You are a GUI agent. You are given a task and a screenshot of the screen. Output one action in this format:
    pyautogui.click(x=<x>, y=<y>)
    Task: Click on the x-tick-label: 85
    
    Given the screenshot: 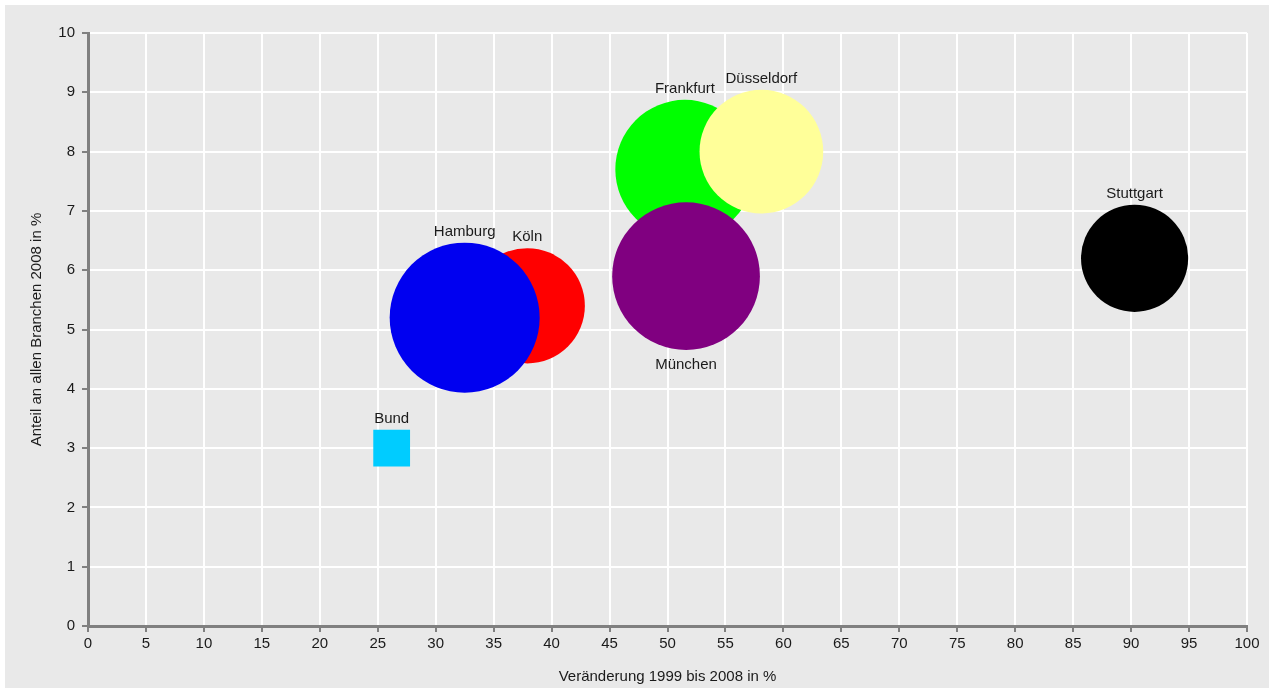 What is the action you would take?
    pyautogui.click(x=1073, y=643)
    